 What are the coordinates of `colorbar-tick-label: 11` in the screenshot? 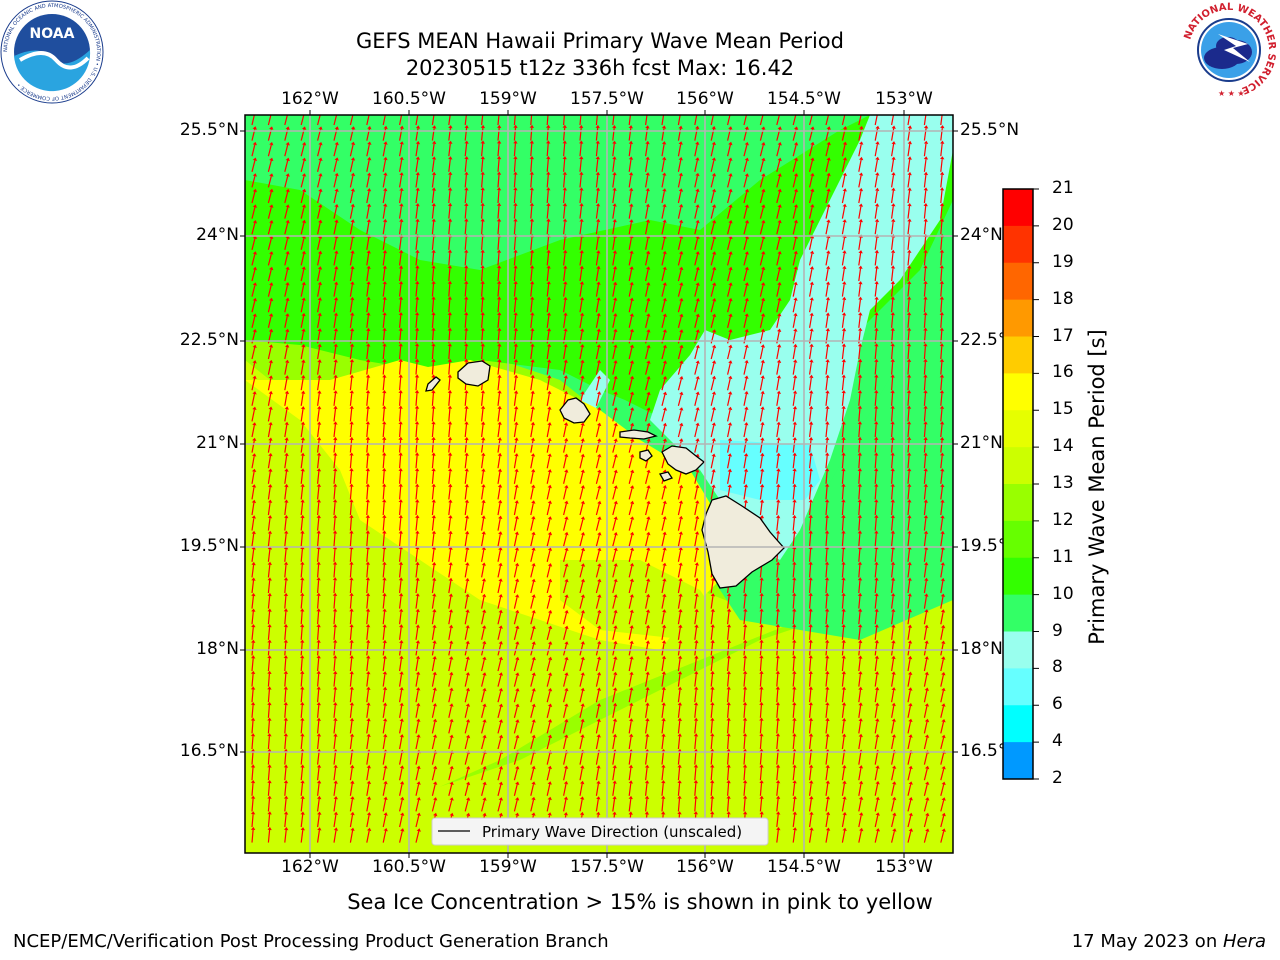 It's located at (1063, 556).